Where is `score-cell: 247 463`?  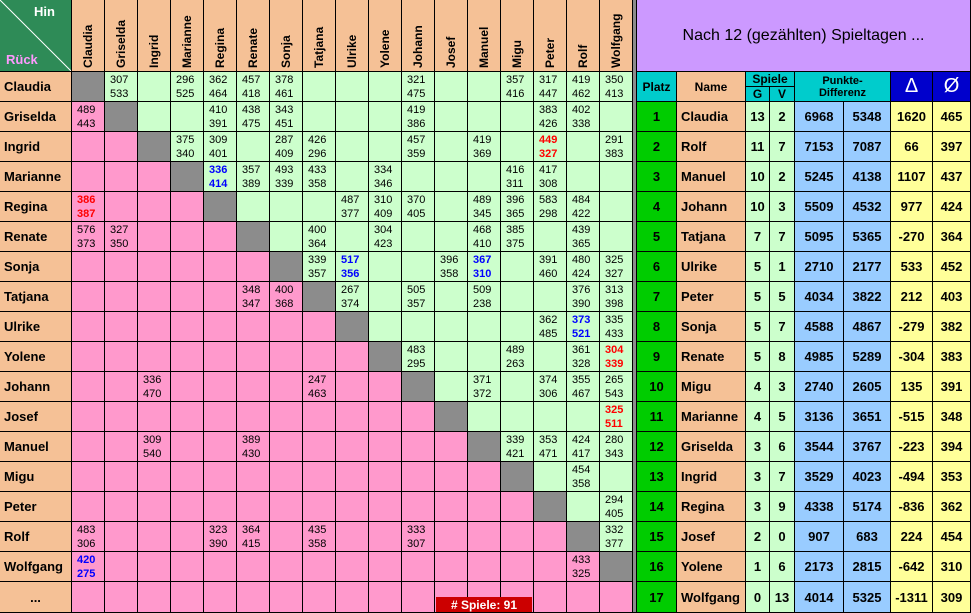 score-cell: 247 463 is located at coordinates (319, 387).